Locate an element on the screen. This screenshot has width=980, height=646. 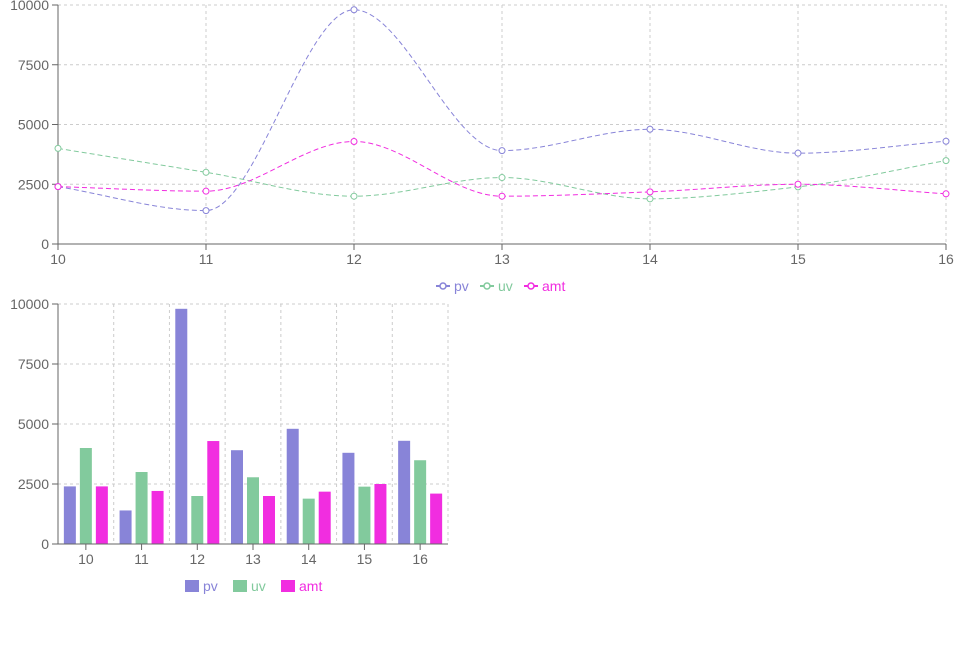
bar-chart-legend: pv uv amt is located at coordinates (253, 586).